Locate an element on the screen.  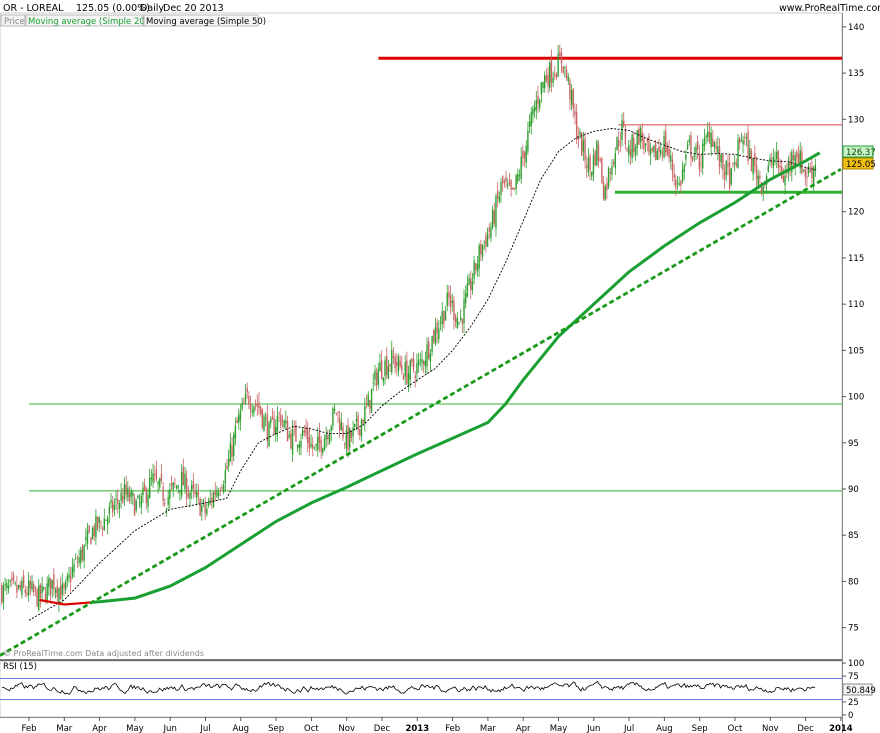
time-tick-label: Jul is located at coordinates (628, 728).